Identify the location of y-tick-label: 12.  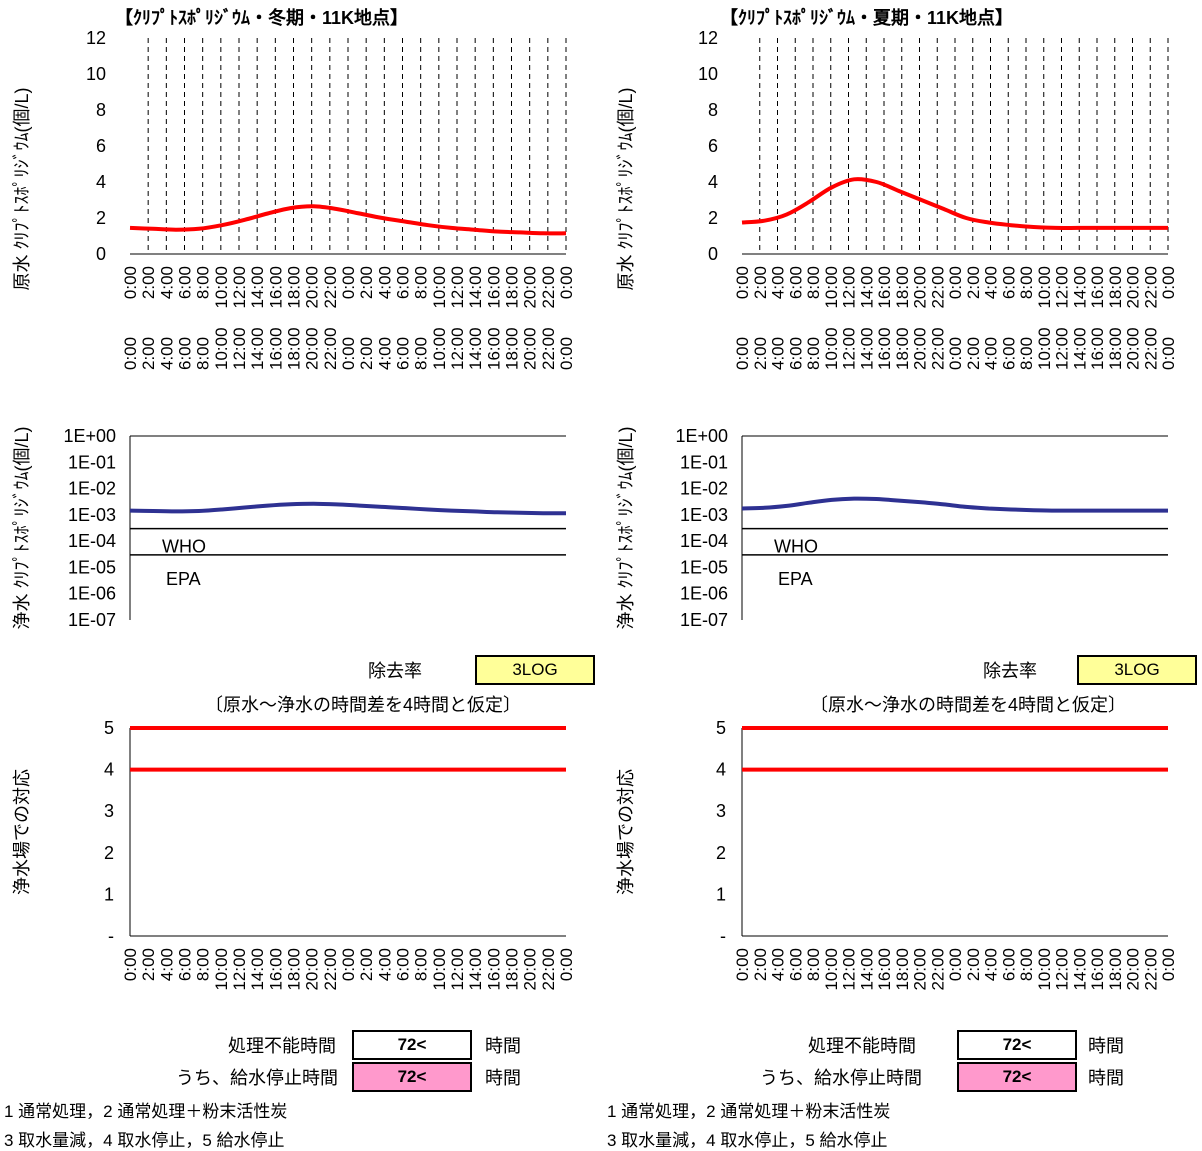
(708, 38).